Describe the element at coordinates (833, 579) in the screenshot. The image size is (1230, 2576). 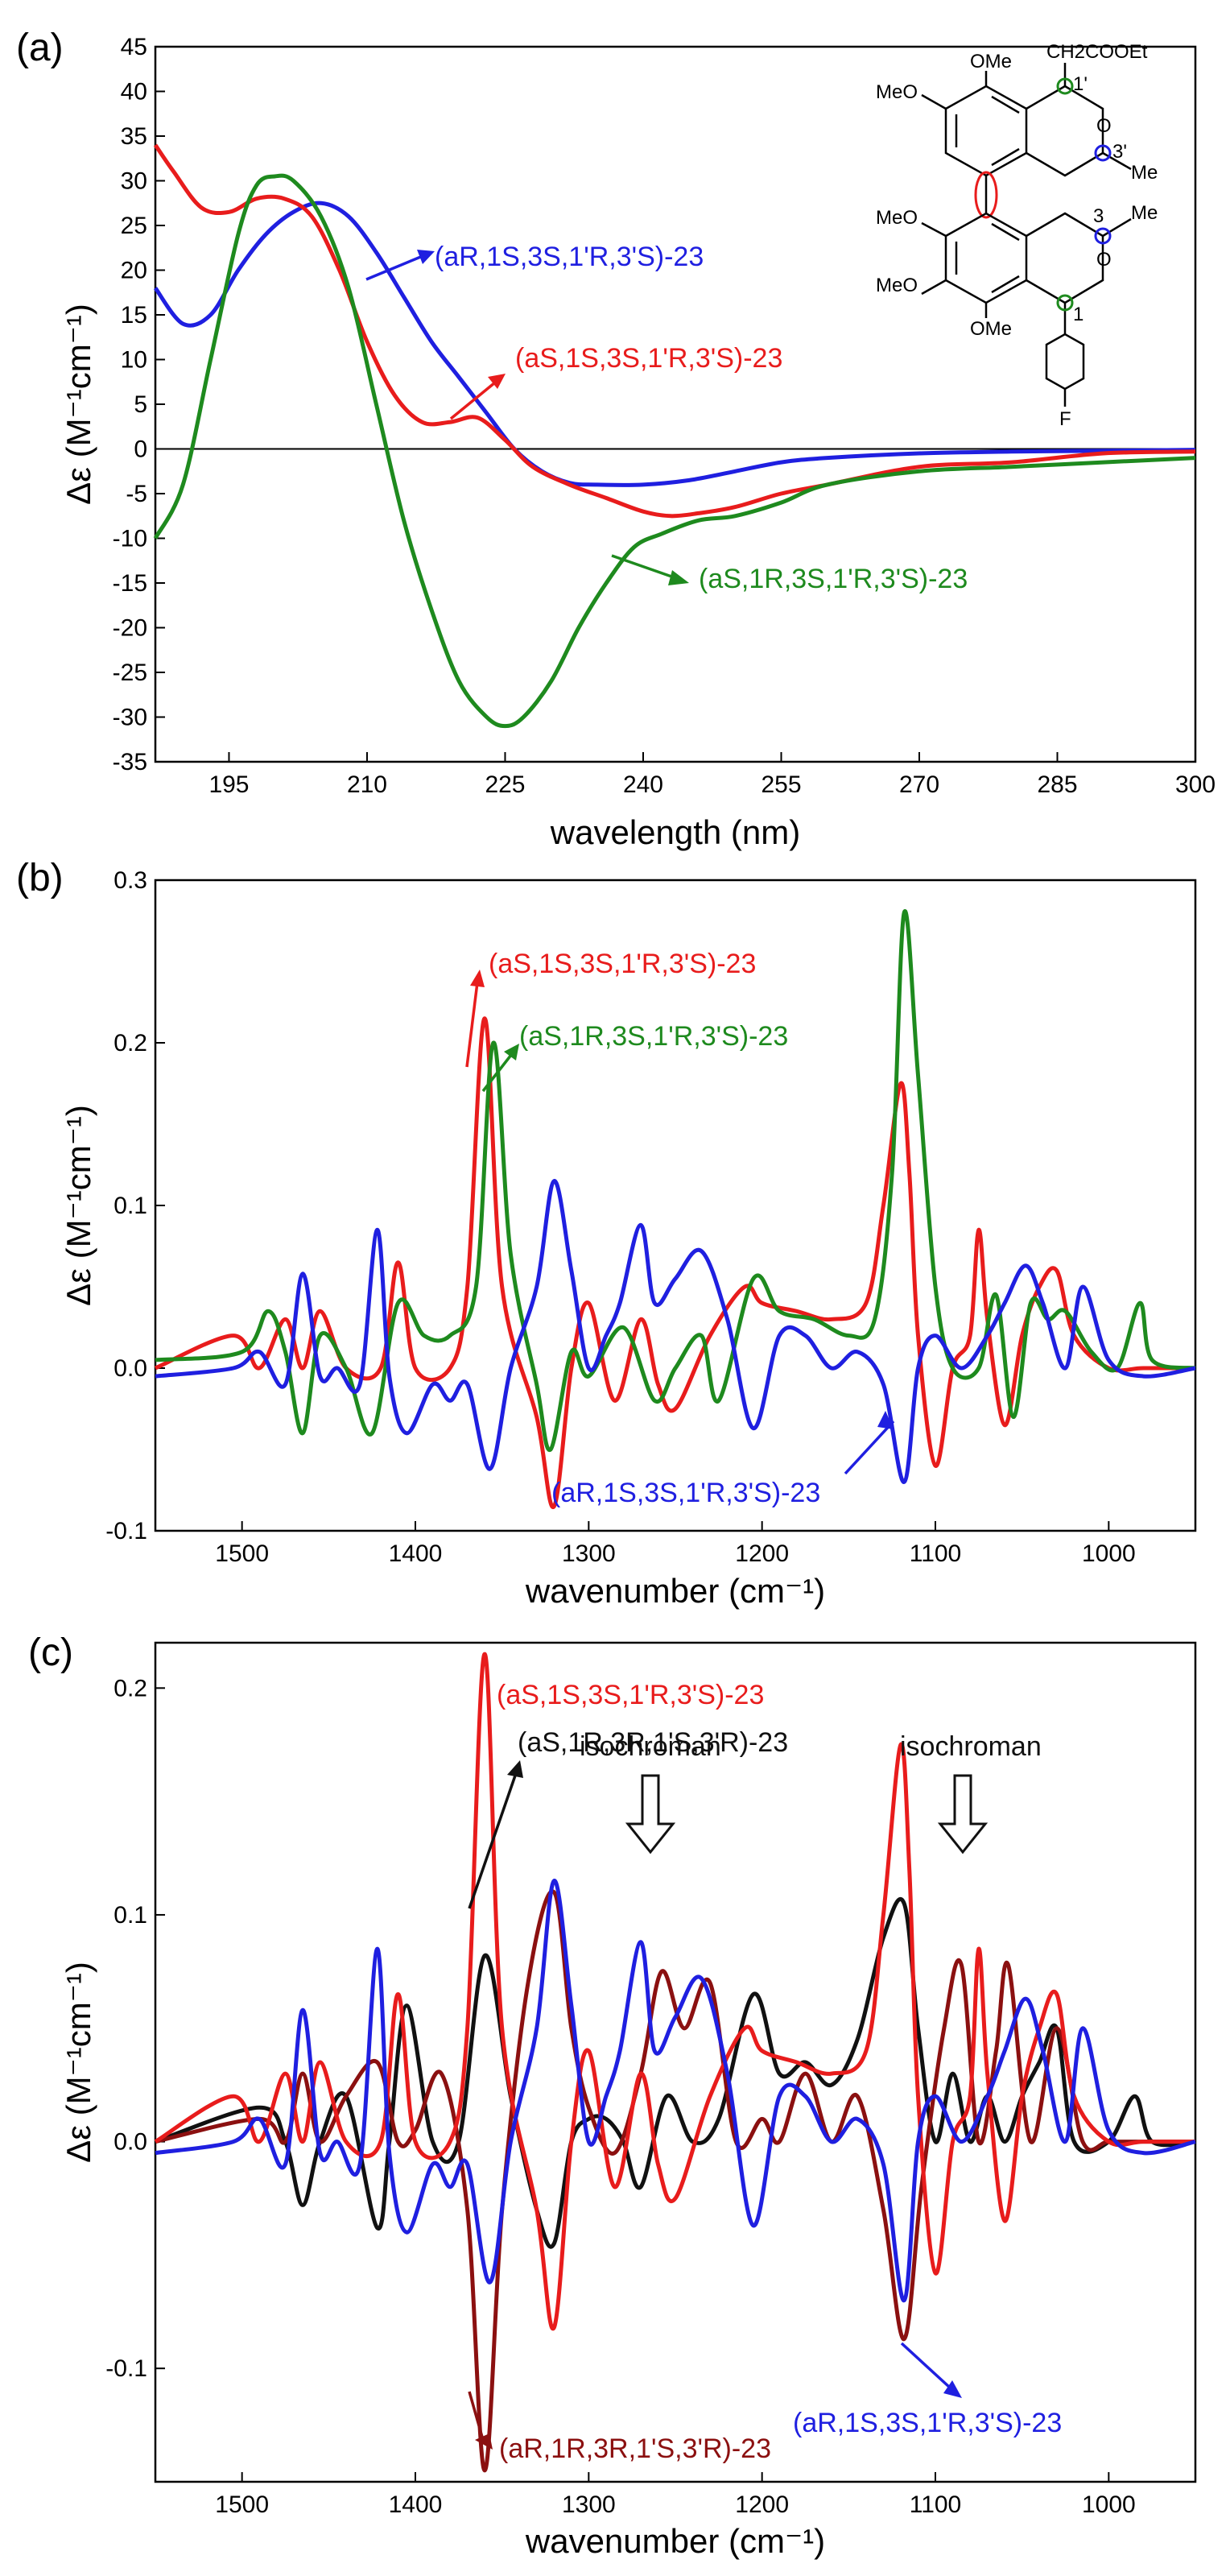
I see `annotation-label: (aS,1R,3S,1'R,3'S)-23` at that location.